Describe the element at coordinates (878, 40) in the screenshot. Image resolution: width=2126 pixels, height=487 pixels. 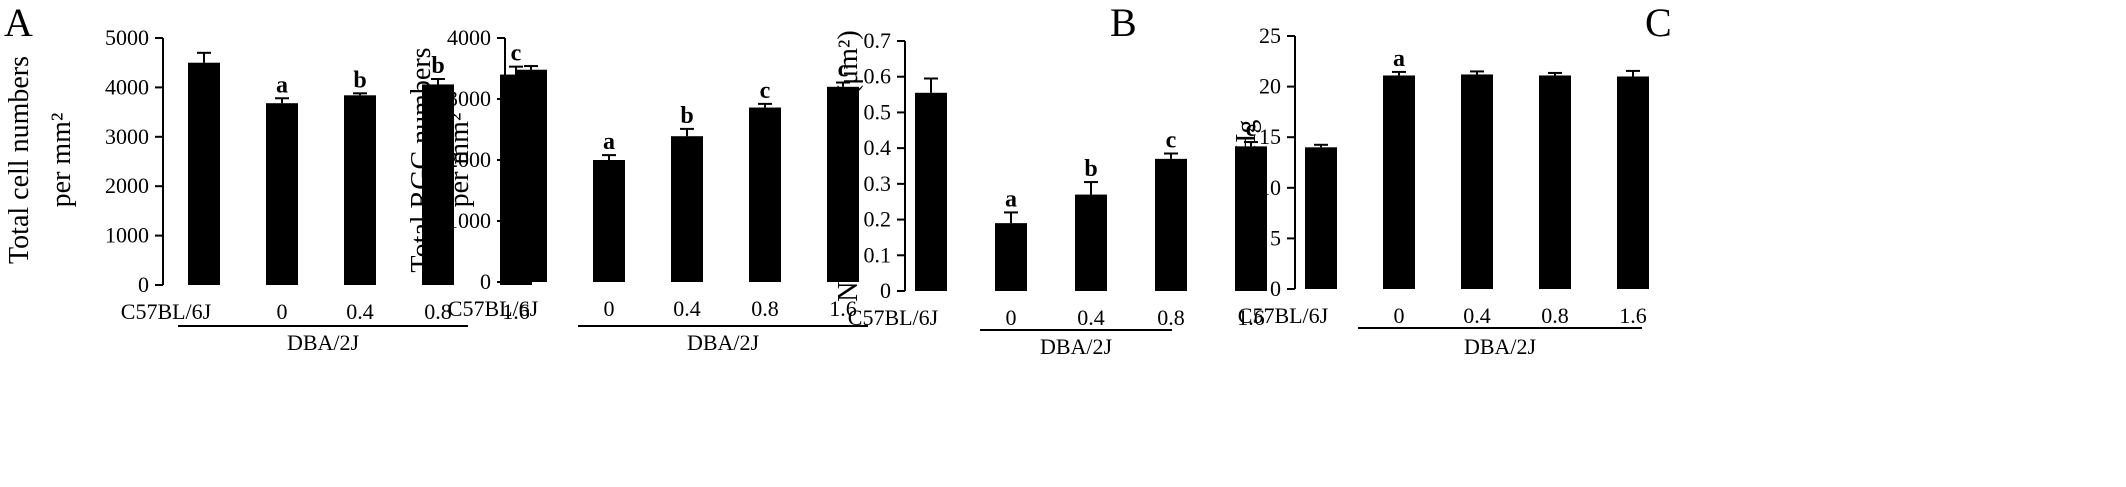
I see `y-tick-label: 0.7` at that location.